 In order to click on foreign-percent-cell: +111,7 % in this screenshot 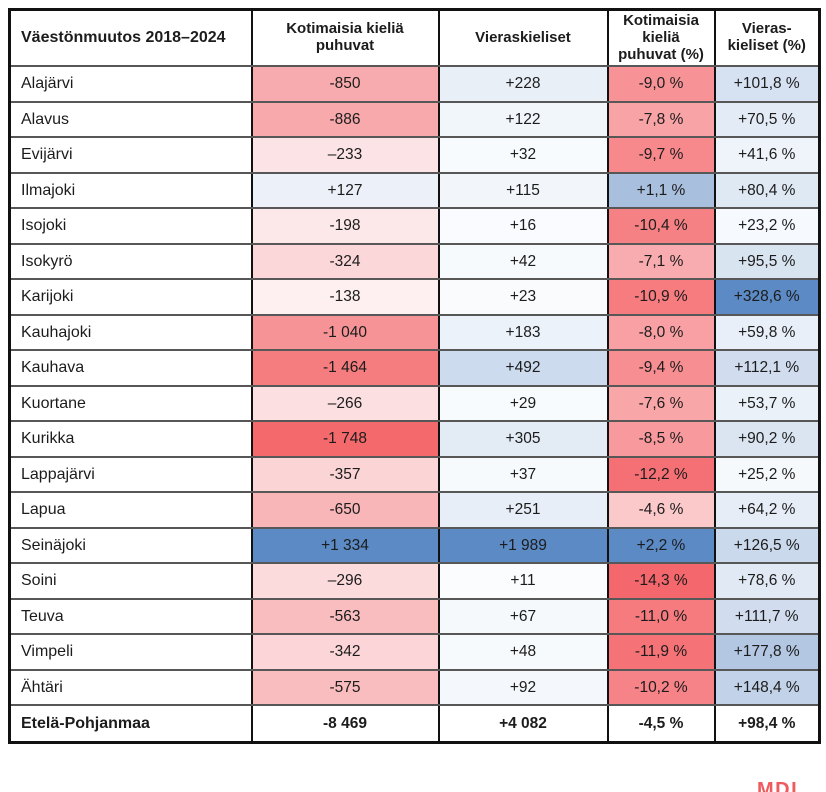, I will do `click(767, 616)`.